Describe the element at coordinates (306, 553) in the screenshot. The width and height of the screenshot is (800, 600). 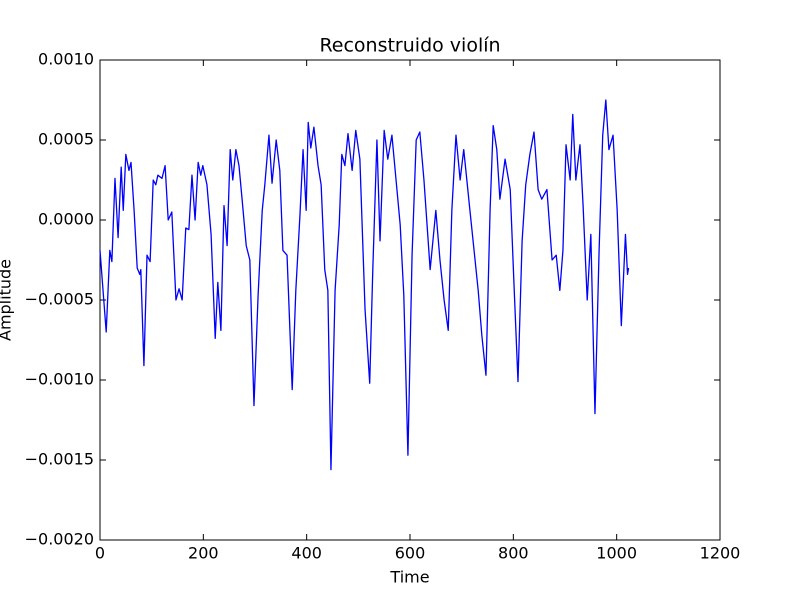
I see `x-tick-label: 400` at that location.